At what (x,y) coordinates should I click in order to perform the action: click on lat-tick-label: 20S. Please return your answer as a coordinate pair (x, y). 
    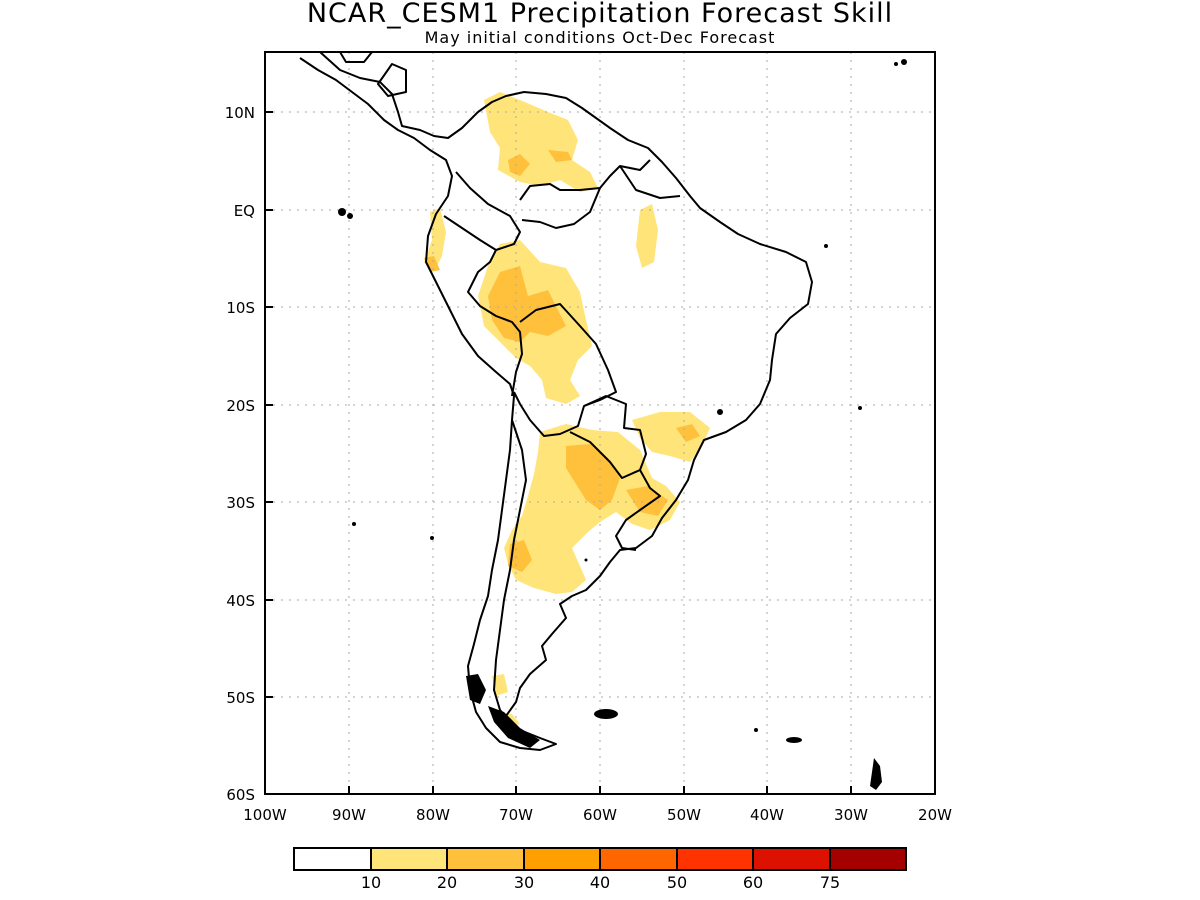
    Looking at the image, I should click on (240, 406).